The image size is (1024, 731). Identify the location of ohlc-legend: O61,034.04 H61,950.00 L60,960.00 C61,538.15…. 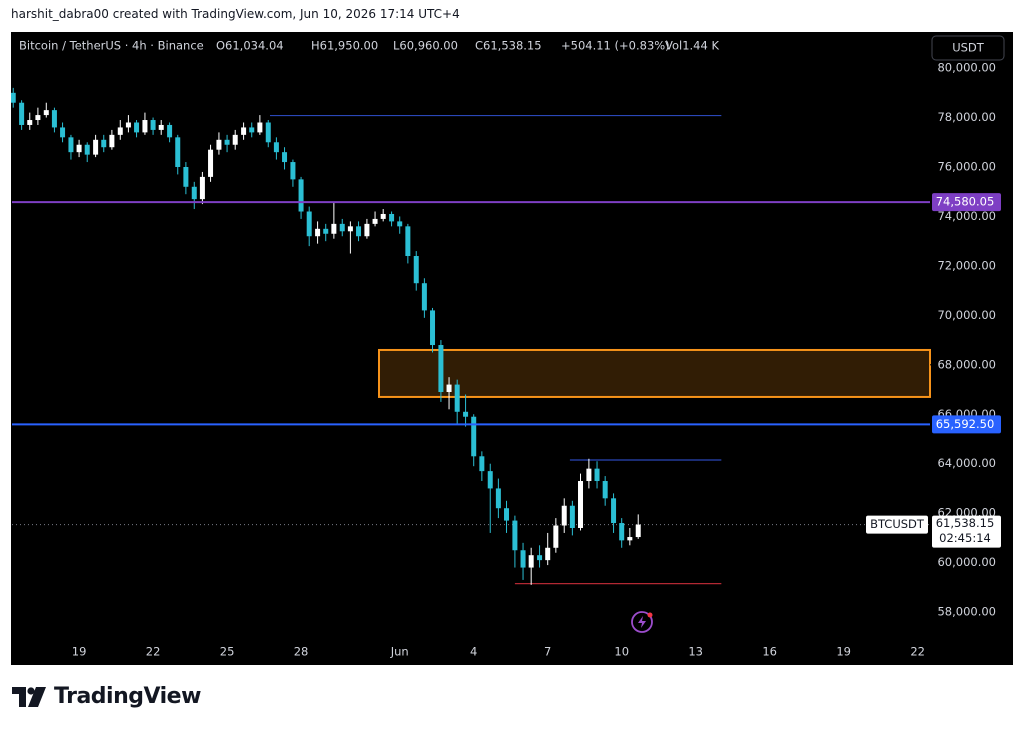
(467, 46).